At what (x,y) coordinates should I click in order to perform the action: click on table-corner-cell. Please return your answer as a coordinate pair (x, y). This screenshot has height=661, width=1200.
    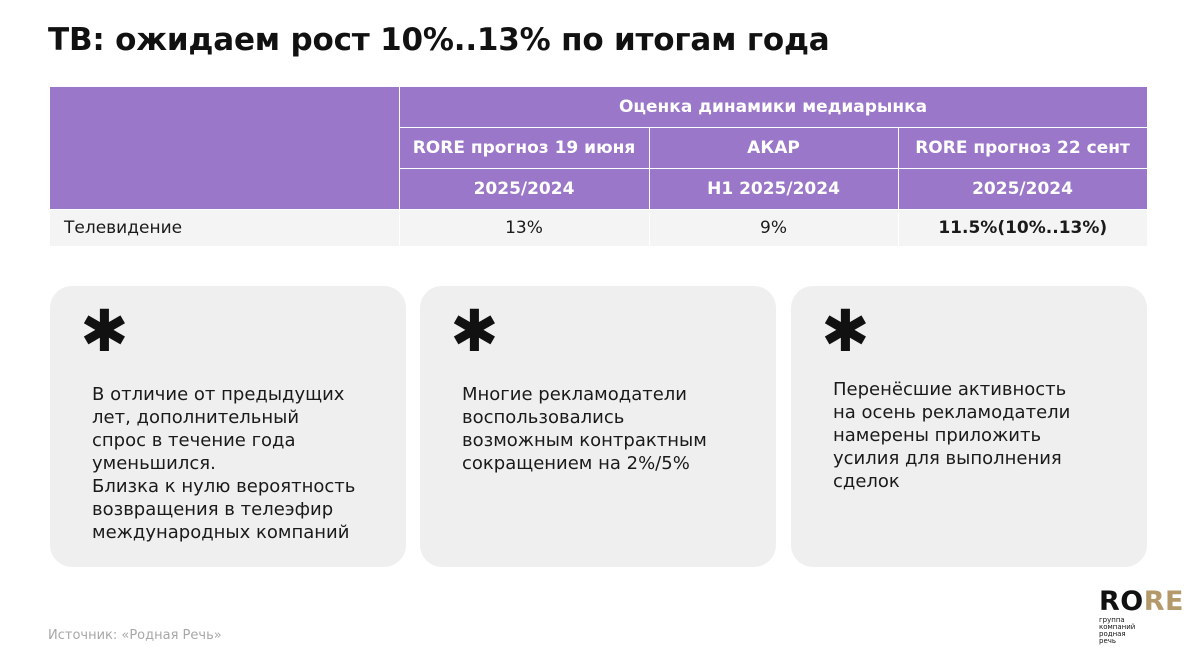
    Looking at the image, I should click on (225, 148).